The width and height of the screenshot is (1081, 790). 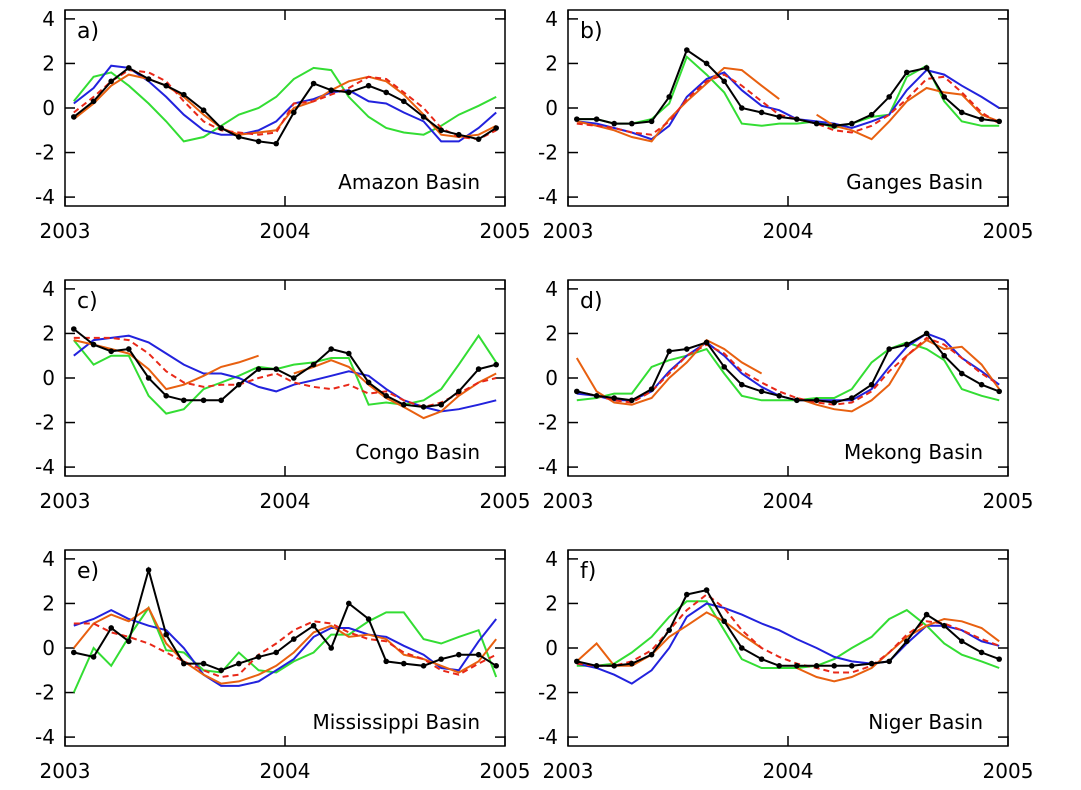 I want to click on basin-annotation: Mekong Basin, so click(x=913, y=452).